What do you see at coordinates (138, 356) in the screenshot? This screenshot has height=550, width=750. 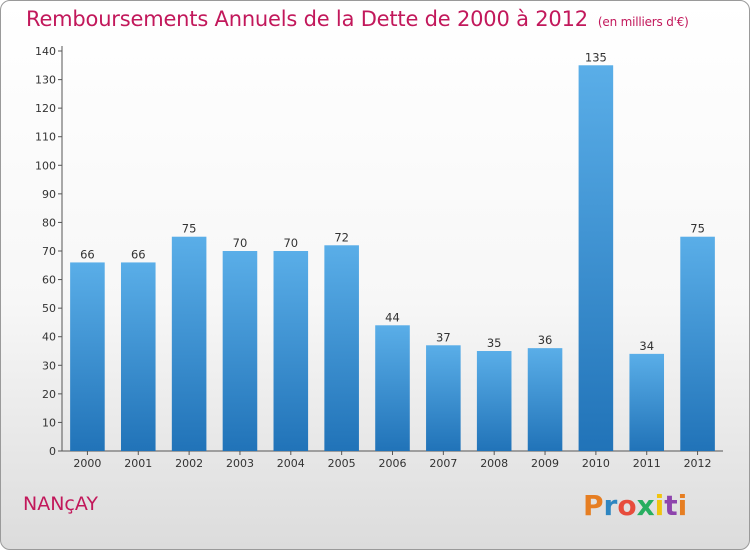 I see `bar-2001` at bounding box center [138, 356].